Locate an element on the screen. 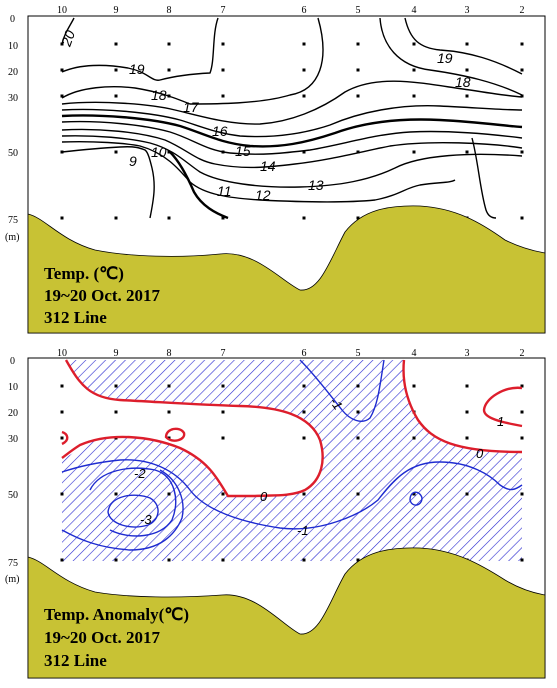 This screenshot has height=688, width=557. contour-minus3 is located at coordinates (133, 511).